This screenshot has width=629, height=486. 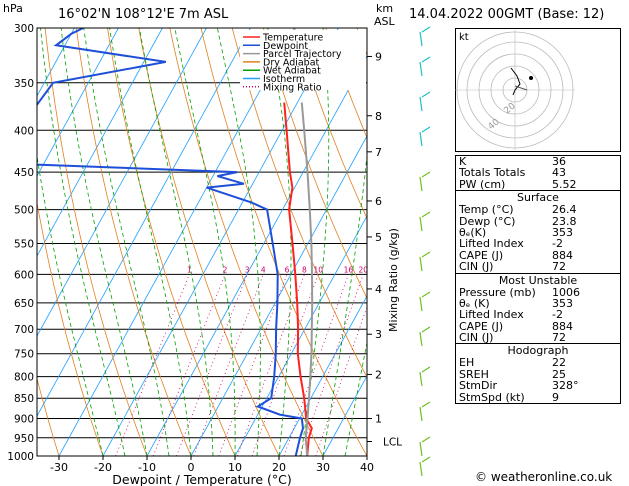 I want to click on km-tick-label: 6, so click(x=378, y=201).